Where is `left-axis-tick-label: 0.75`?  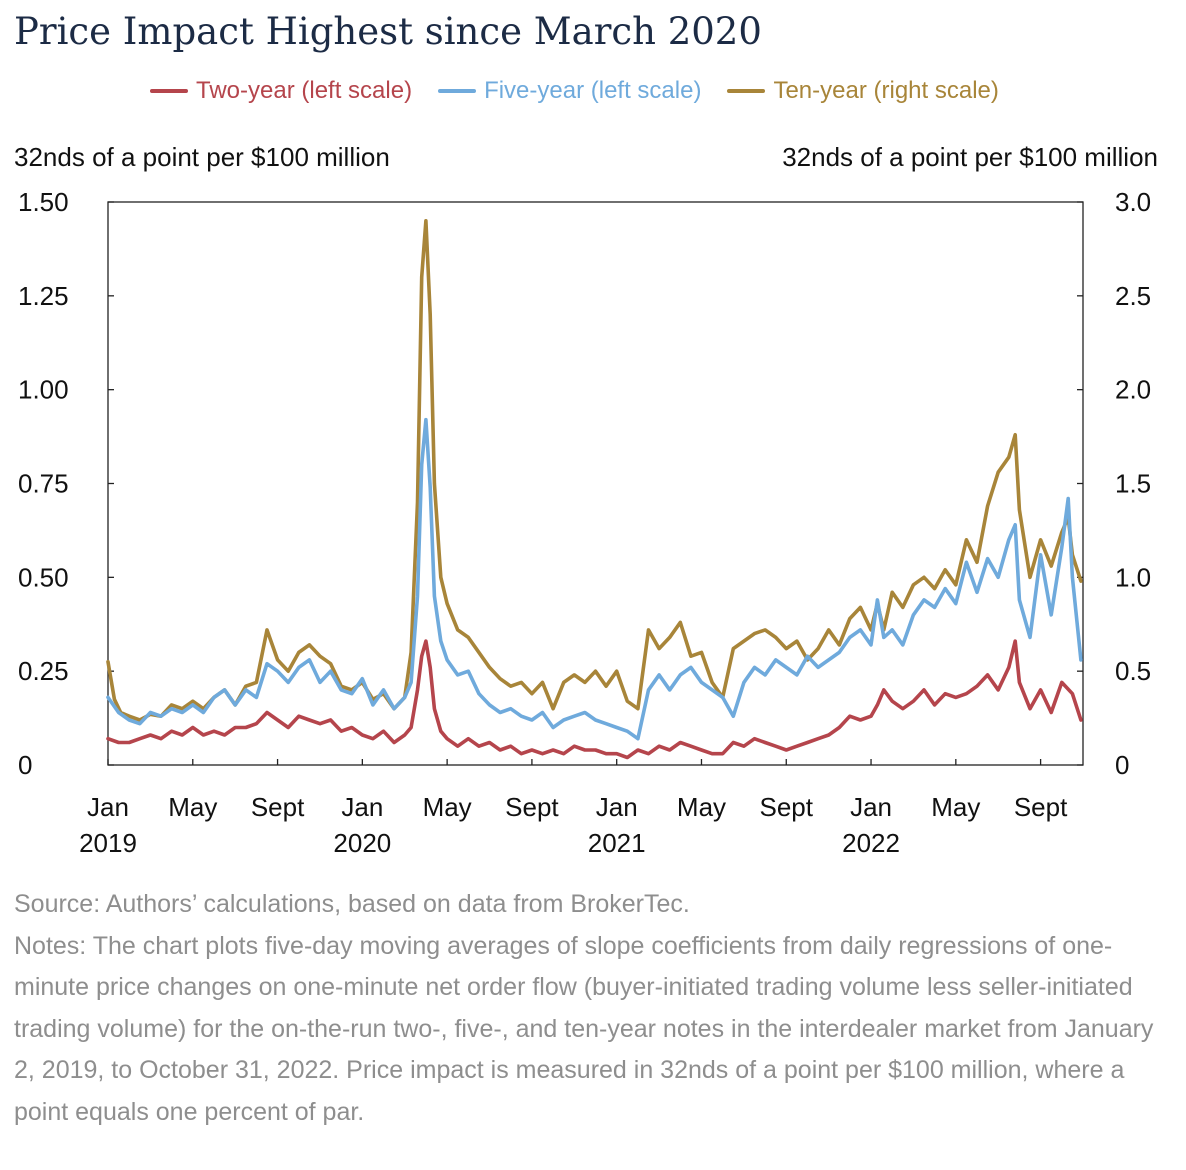 left-axis-tick-label: 0.75 is located at coordinates (43, 484).